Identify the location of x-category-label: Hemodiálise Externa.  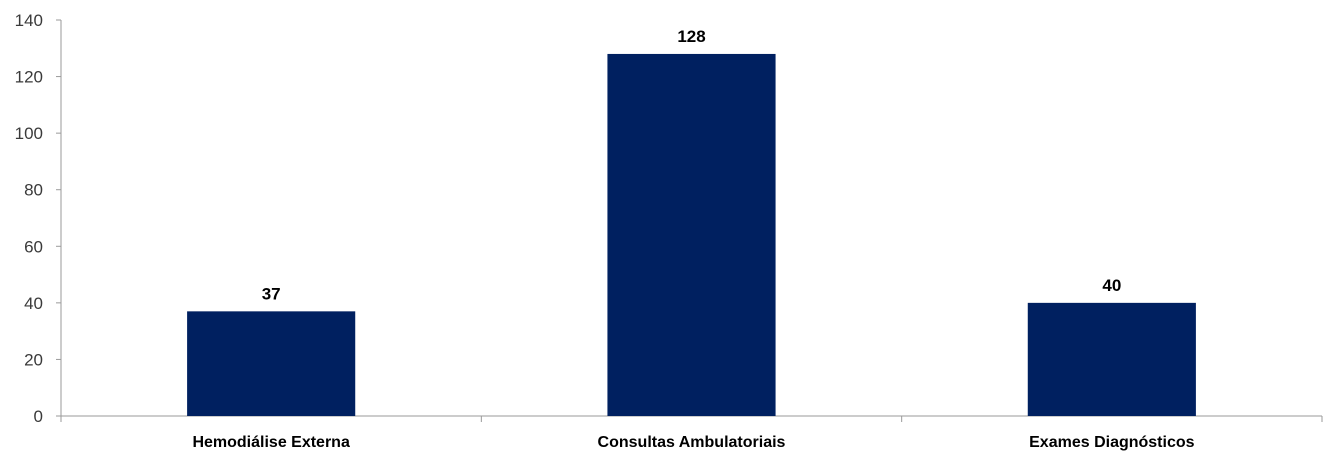
(271, 442).